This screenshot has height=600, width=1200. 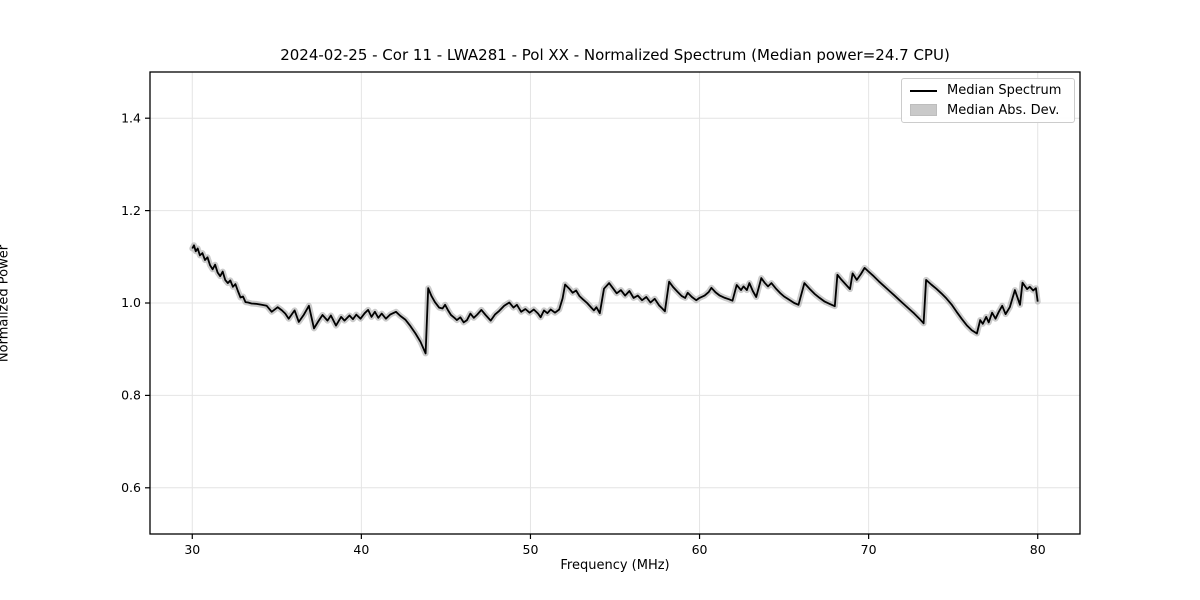 What do you see at coordinates (131, 395) in the screenshot?
I see `y-tick-label-0.8: 0.8` at bounding box center [131, 395].